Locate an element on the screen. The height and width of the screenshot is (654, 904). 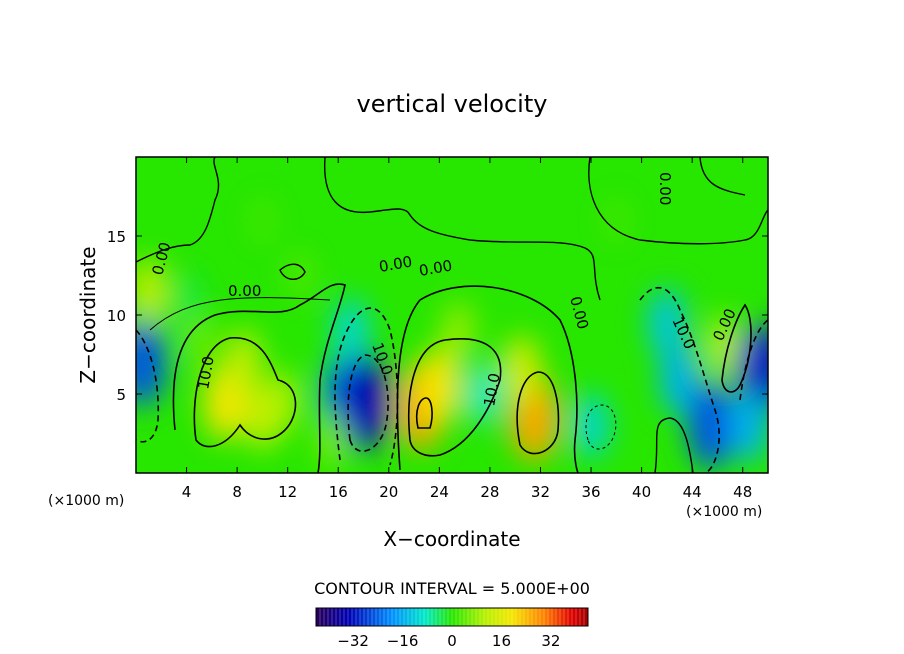
colorbar-ticks: −32 −16 0 16 32 is located at coordinates (448, 641).